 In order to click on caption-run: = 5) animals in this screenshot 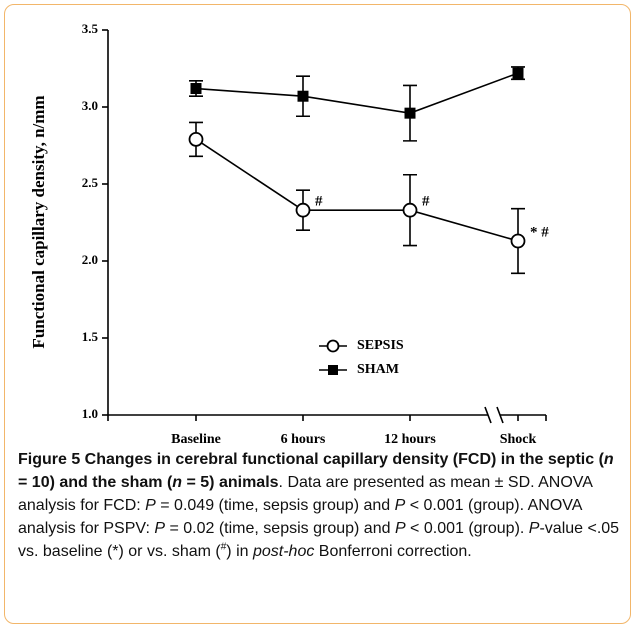, I will do `click(230, 482)`.